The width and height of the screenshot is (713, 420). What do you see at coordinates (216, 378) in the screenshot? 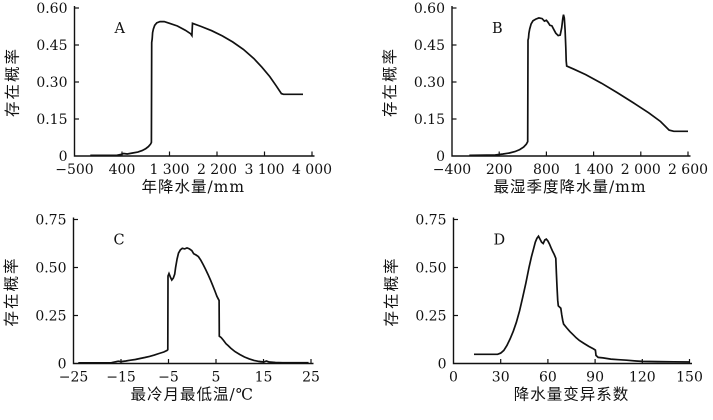
I see `x-tick-label: 5` at bounding box center [216, 378].